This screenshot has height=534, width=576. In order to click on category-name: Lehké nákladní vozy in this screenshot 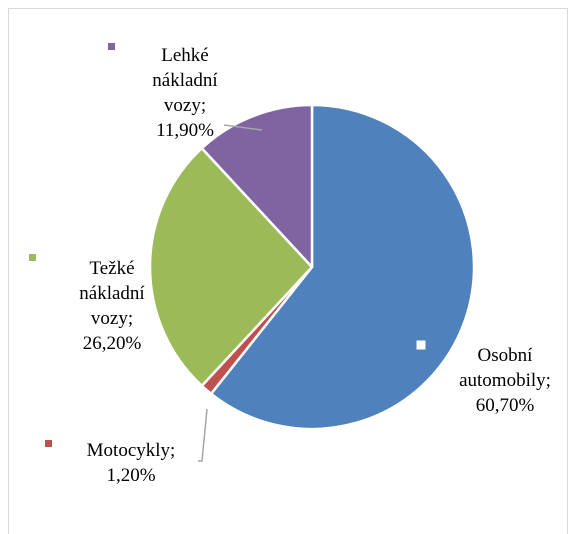, I will do `click(185, 80)`.